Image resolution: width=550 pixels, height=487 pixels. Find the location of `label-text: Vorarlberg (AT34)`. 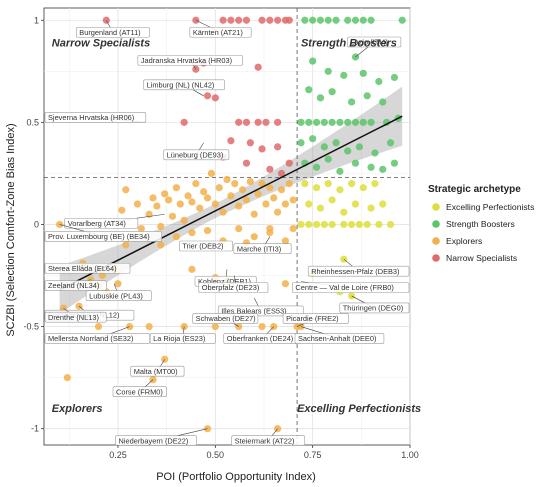

label-text: Vorarlberg (AT34) is located at coordinates (97, 223).